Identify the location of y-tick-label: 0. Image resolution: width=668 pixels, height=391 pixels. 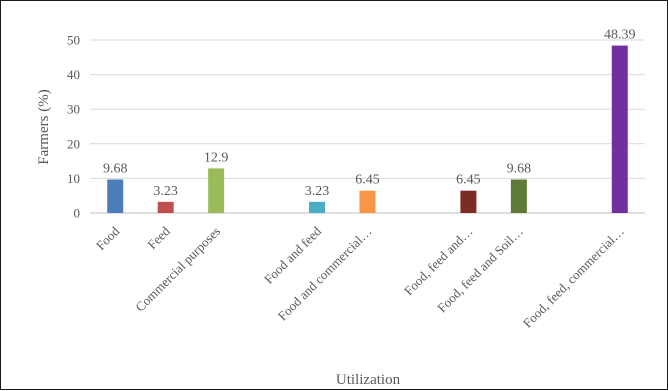
(77, 213).